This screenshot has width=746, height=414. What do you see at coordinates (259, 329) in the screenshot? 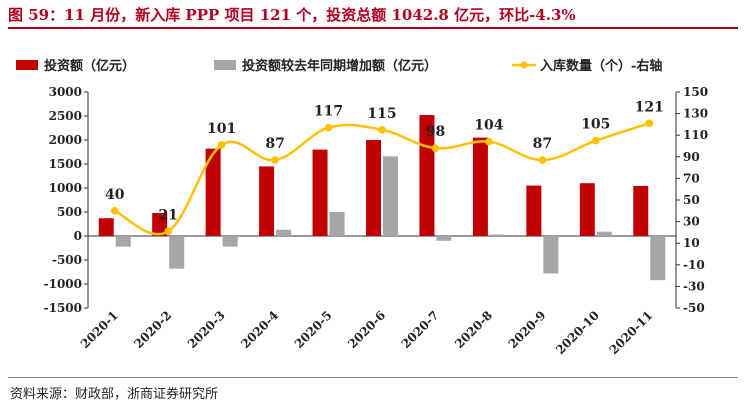
I see `x-tick-label: 2020-4` at bounding box center [259, 329].